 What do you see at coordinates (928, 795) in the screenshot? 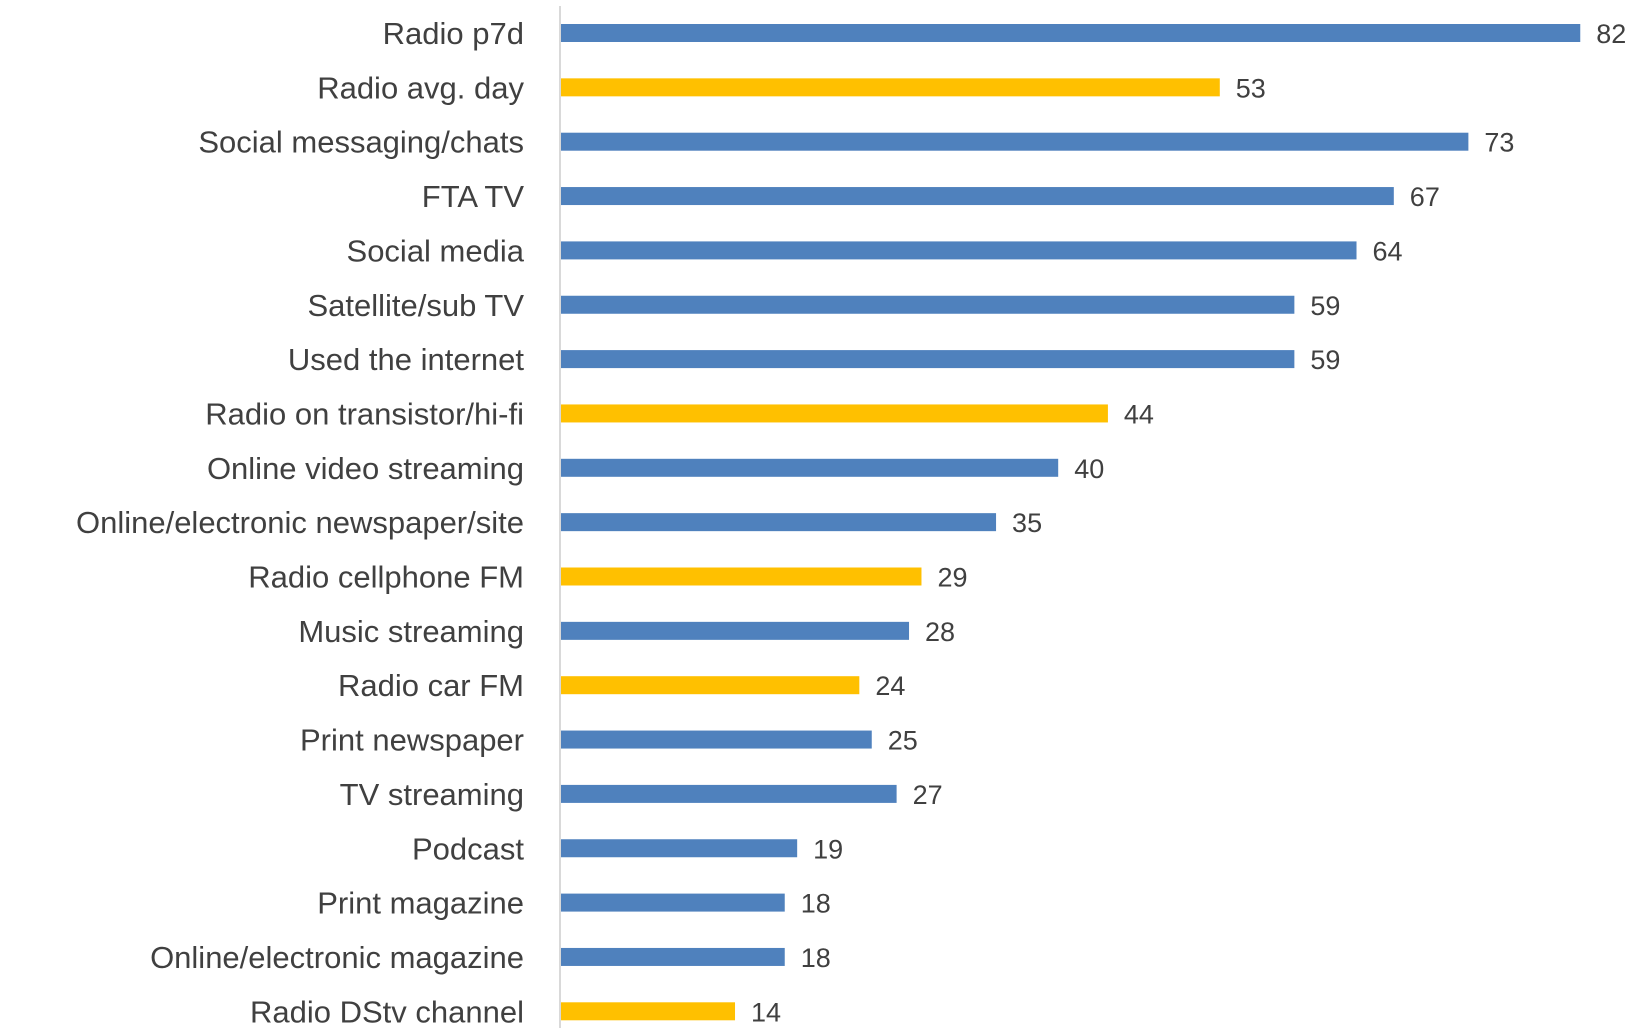
I see `data-label: 27` at bounding box center [928, 795].